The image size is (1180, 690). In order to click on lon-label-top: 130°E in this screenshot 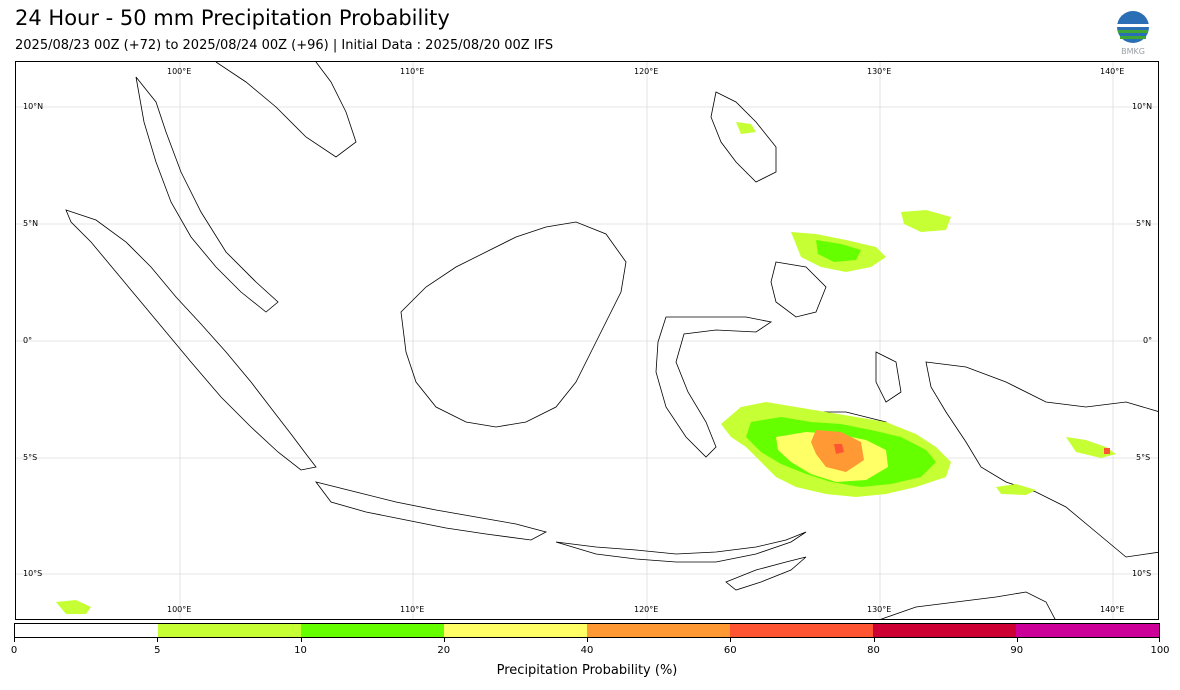, I will do `click(879, 71)`.